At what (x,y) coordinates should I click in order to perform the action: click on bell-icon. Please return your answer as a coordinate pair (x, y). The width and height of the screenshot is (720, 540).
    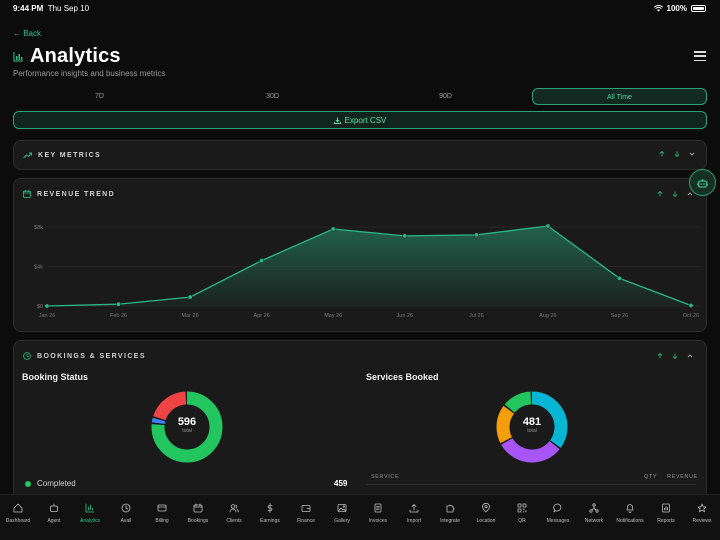
    Looking at the image, I should click on (630, 508).